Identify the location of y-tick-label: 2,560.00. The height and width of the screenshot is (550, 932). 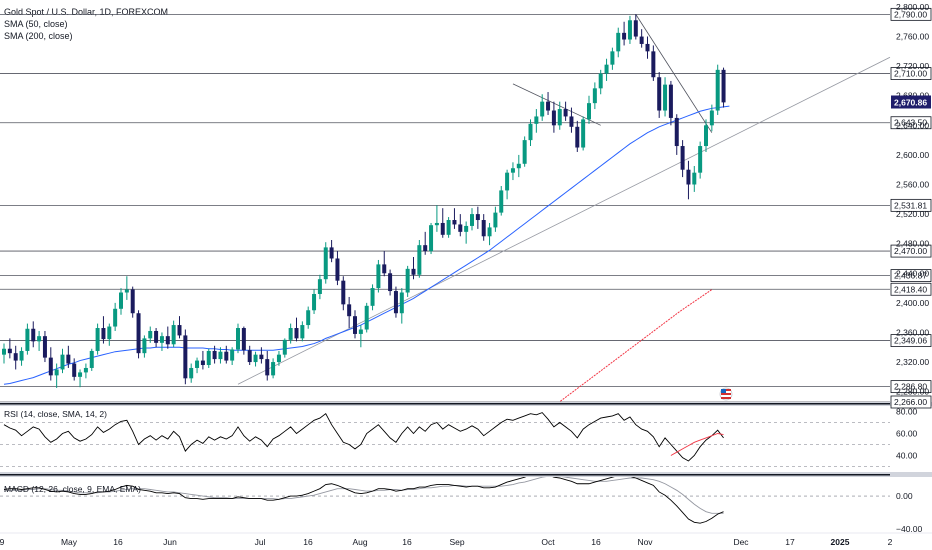
(912, 185).